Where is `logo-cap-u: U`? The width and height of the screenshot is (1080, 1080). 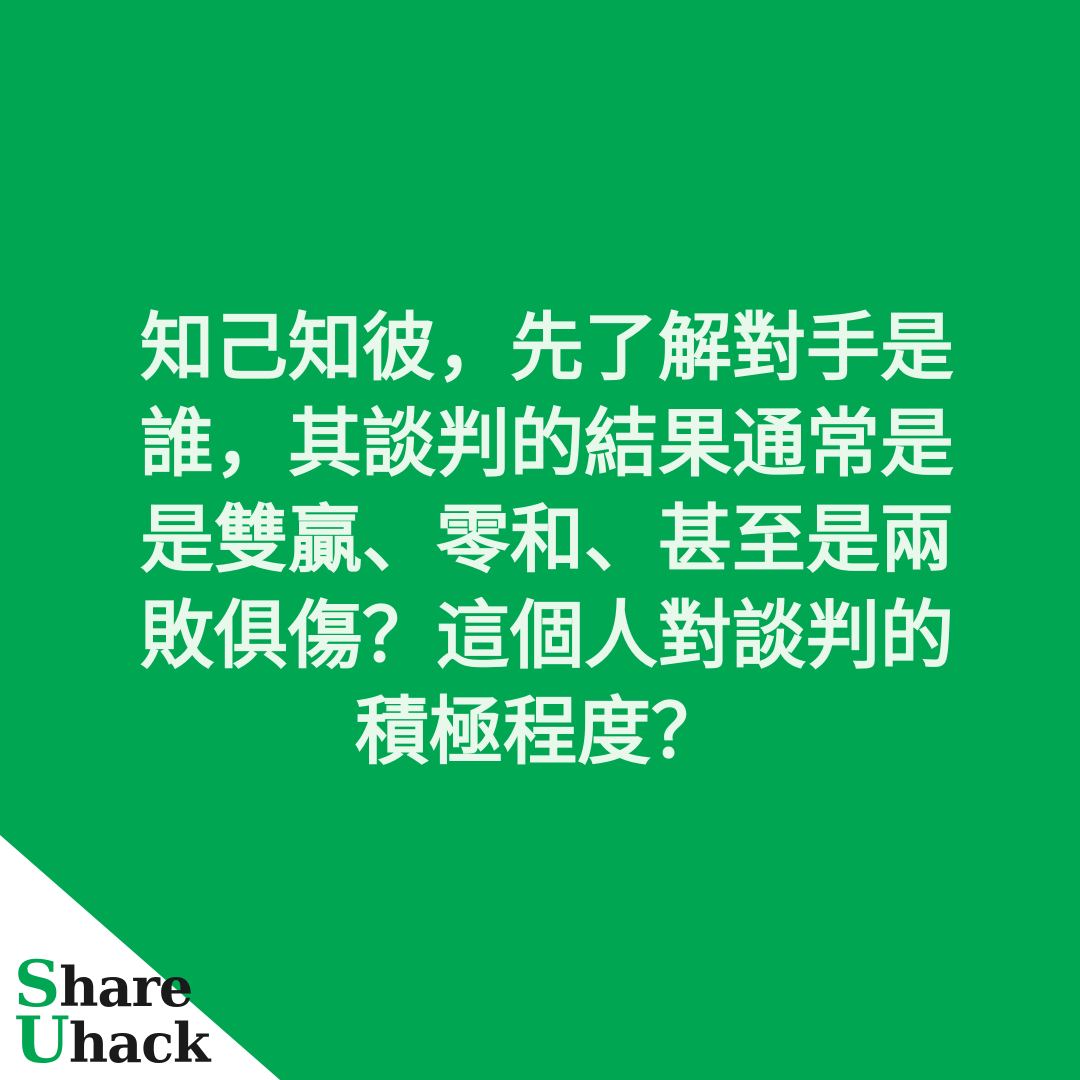
logo-cap-u: U is located at coordinates (42, 1040).